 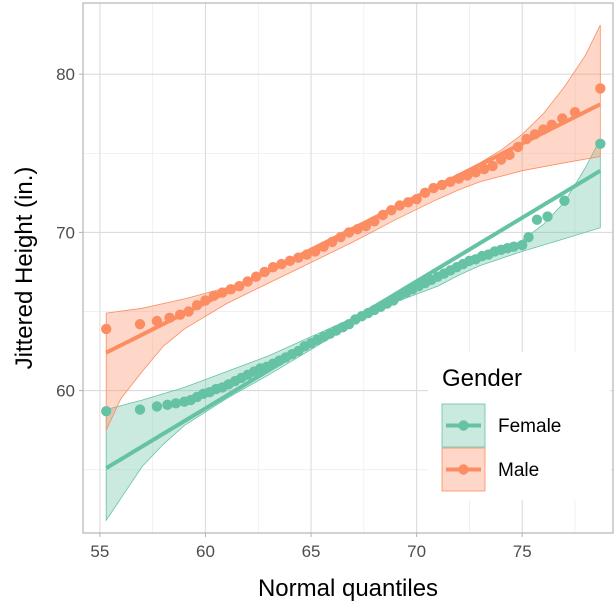 What do you see at coordinates (529, 426) in the screenshot?
I see `female-legend-label: Female` at bounding box center [529, 426].